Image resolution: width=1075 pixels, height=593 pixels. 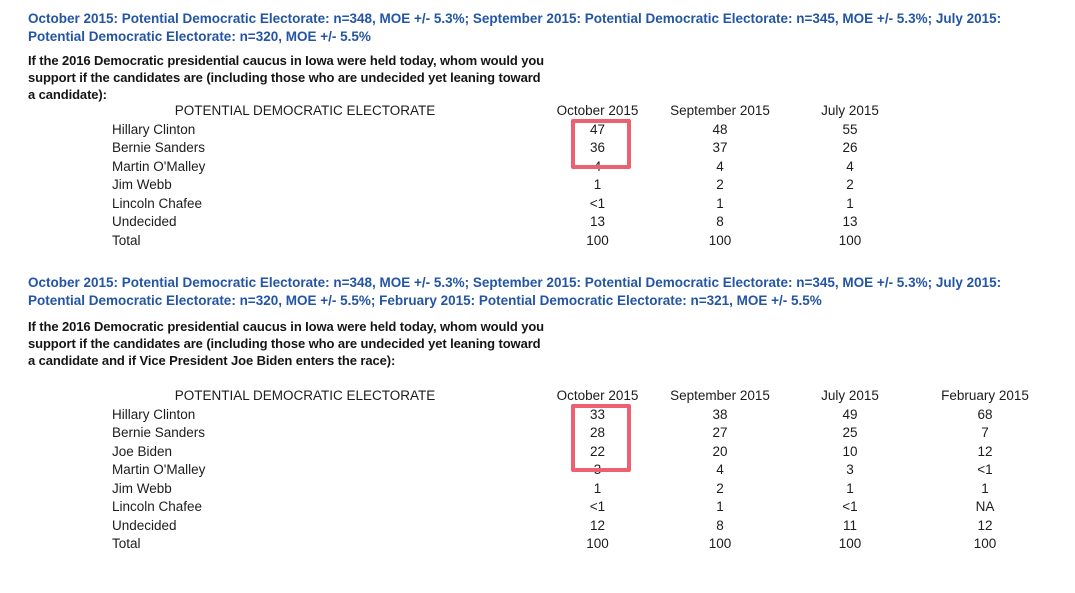 I want to click on cell-value: NA, so click(x=985, y=506).